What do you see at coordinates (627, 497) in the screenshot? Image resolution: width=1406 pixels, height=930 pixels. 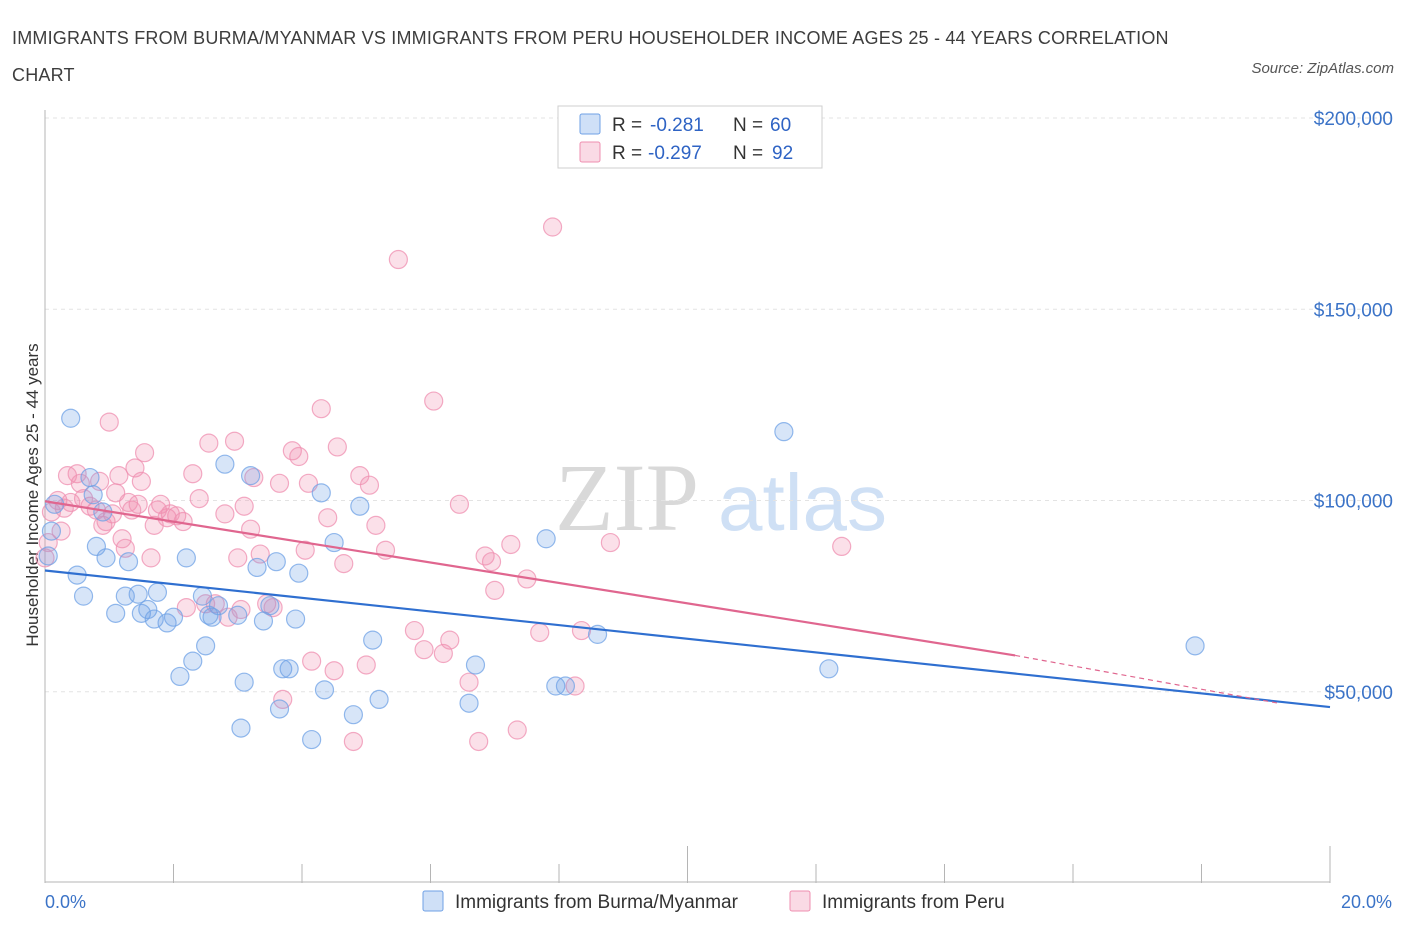 I see `watermark-zip: ZIP` at bounding box center [627, 497].